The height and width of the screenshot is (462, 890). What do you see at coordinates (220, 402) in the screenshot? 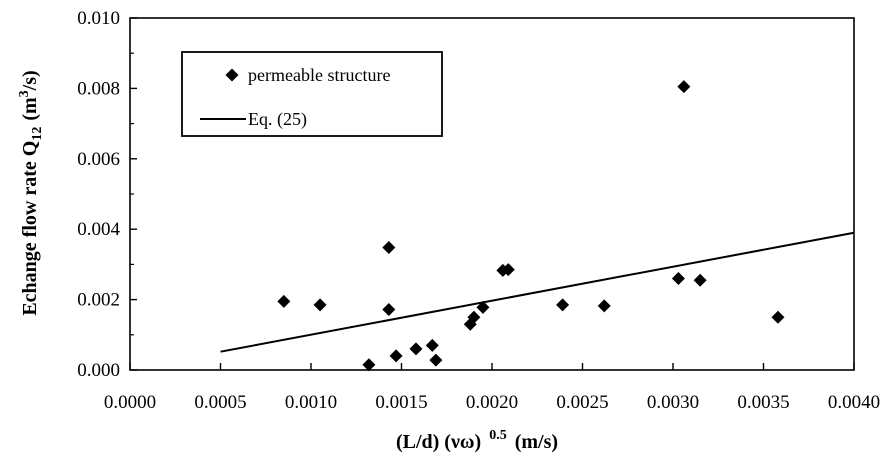
I see `x-tick-label: 0.0005` at bounding box center [220, 402].